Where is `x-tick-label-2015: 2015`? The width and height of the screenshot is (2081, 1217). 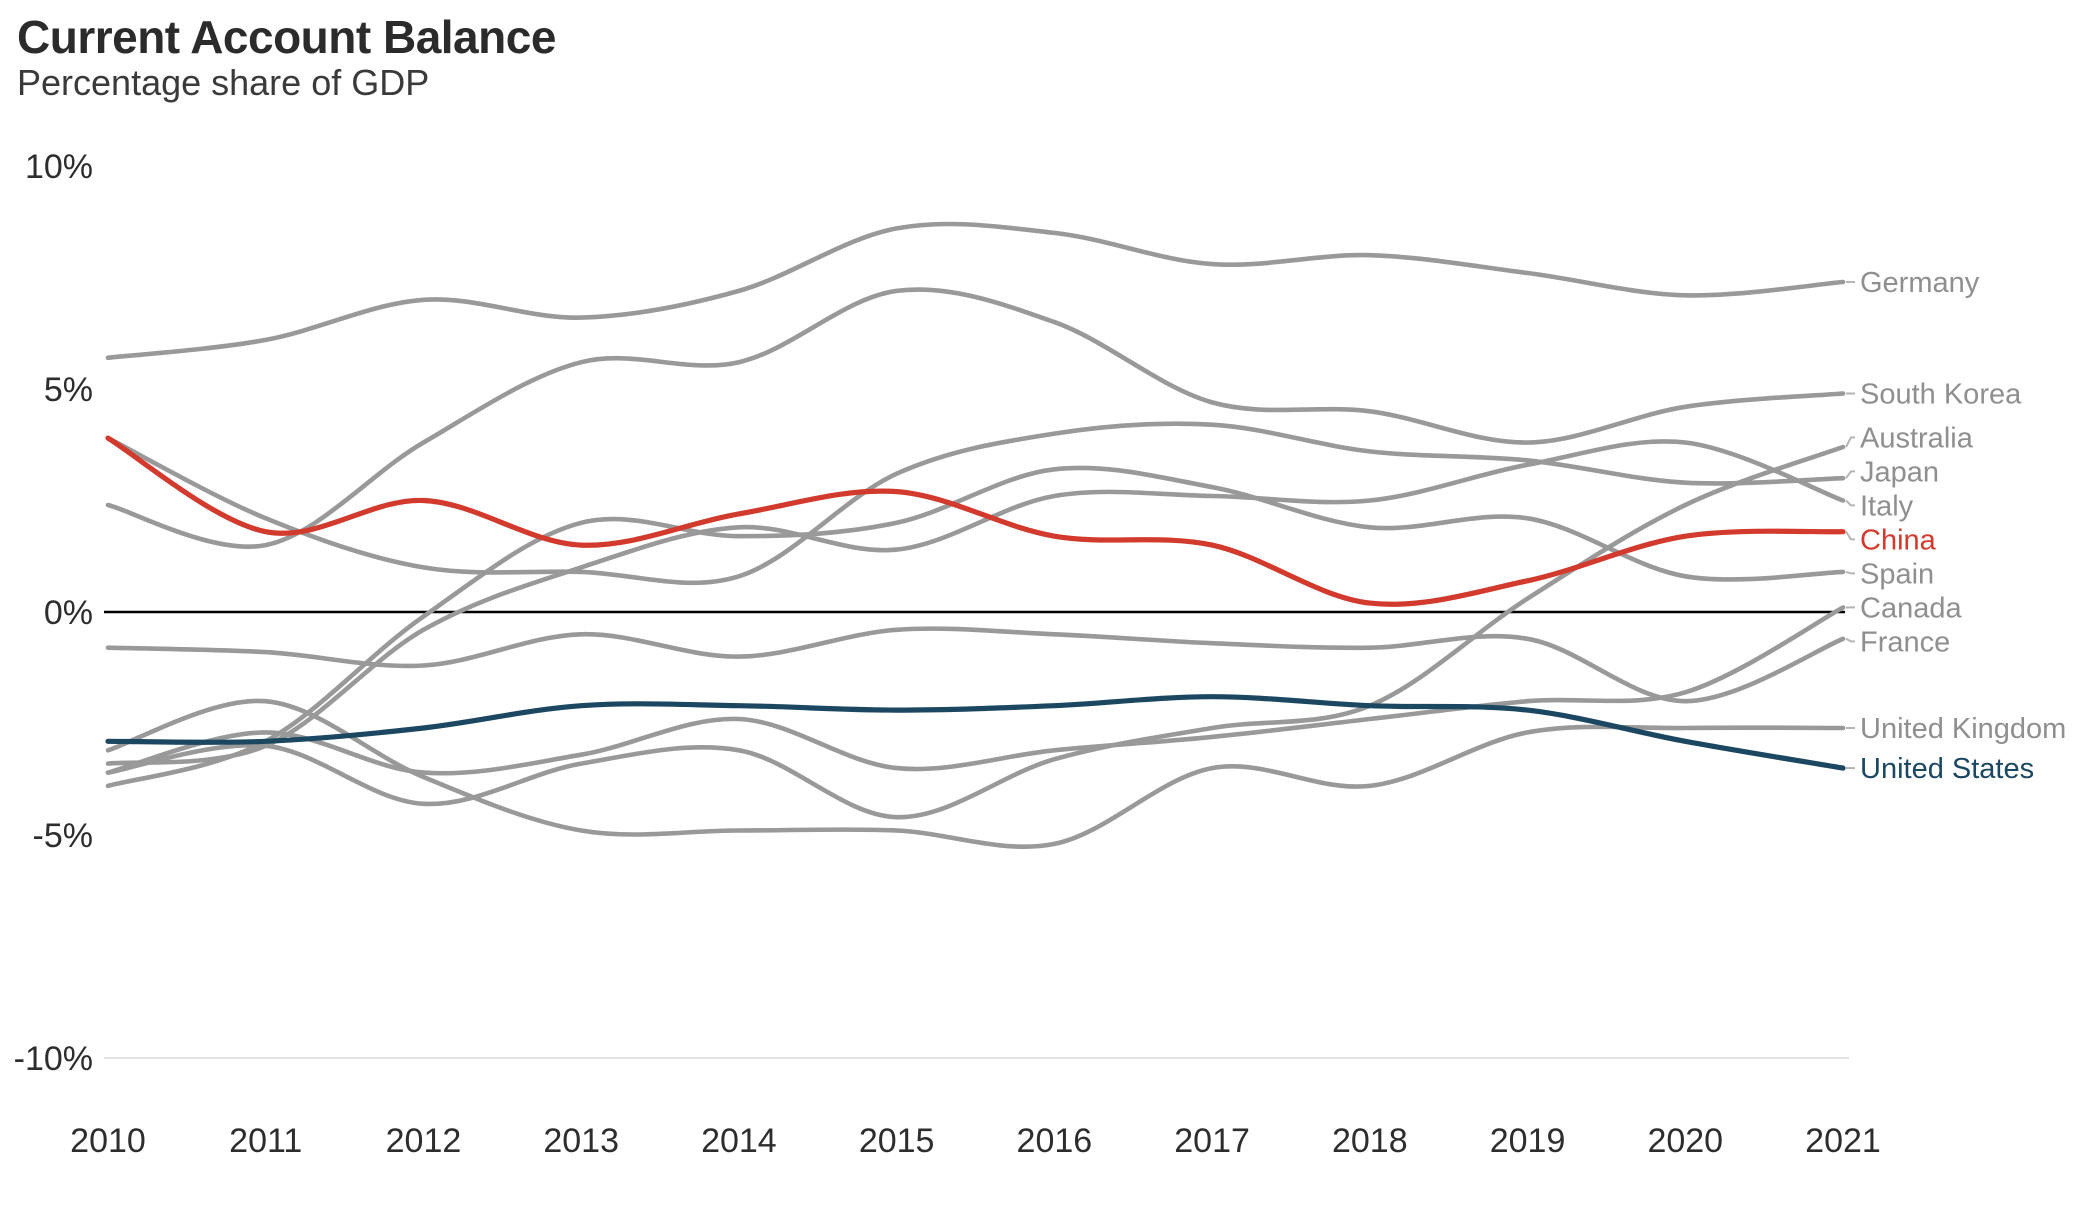
x-tick-label-2015: 2015 is located at coordinates (897, 1141).